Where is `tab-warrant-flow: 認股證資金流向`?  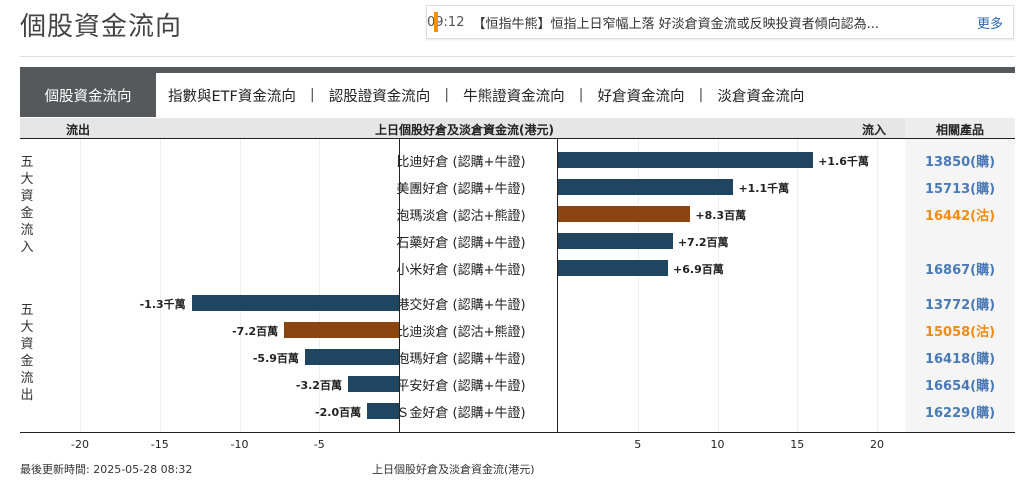 tab-warrant-flow: 認股證資金流向 is located at coordinates (379, 96).